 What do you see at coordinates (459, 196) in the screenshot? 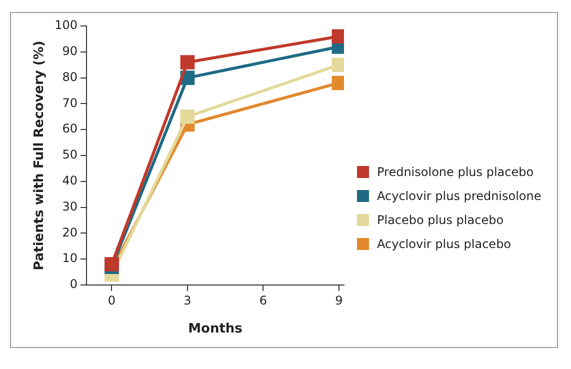
I see `legend-label: Acyclovir plus prednisolone` at bounding box center [459, 196].